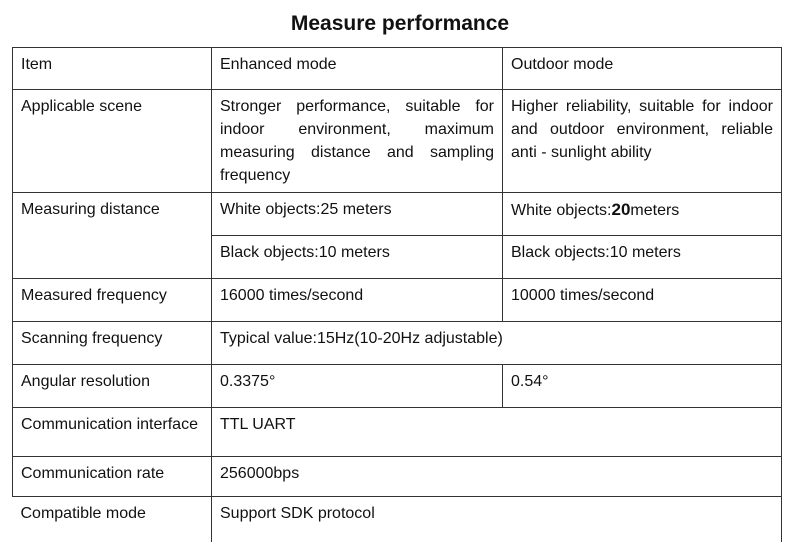  Describe the element at coordinates (112, 343) in the screenshot. I see `row-label-scanning-frequency: Scanning frequency` at that location.